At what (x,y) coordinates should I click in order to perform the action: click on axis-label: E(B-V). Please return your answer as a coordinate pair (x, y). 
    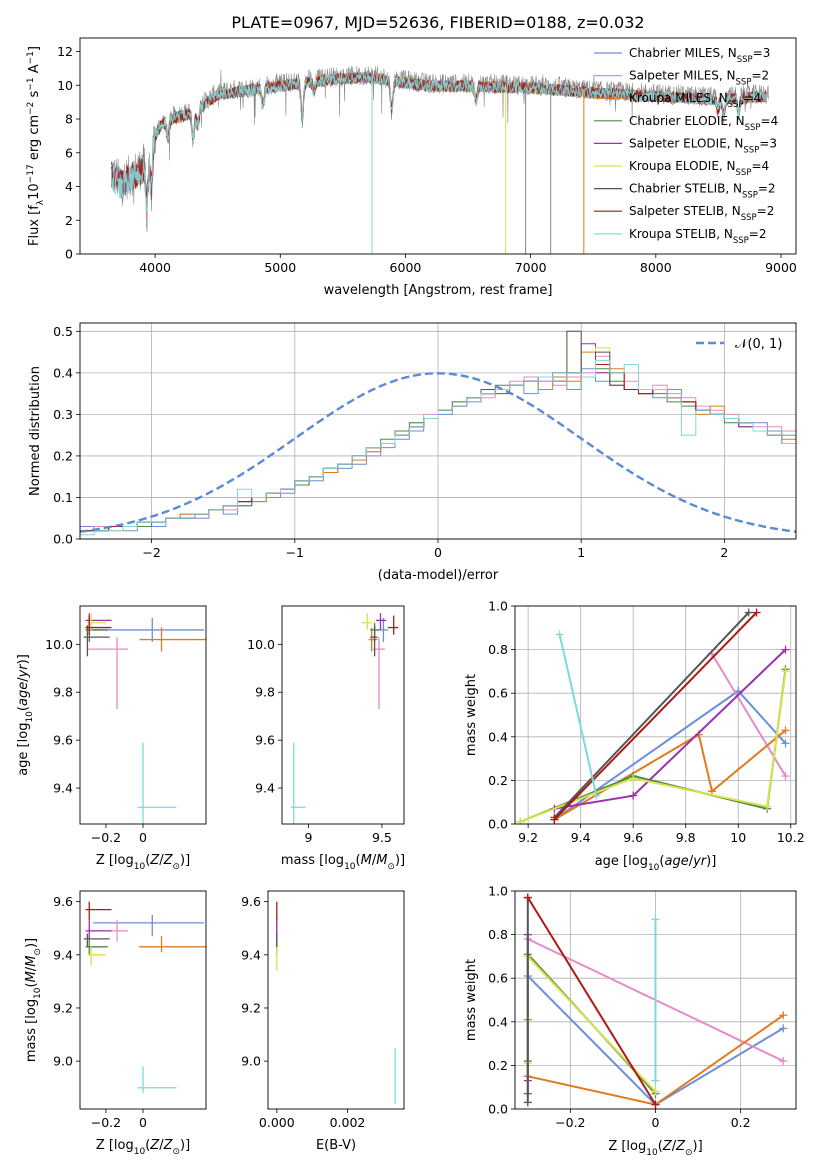
    Looking at the image, I should click on (336, 1145).